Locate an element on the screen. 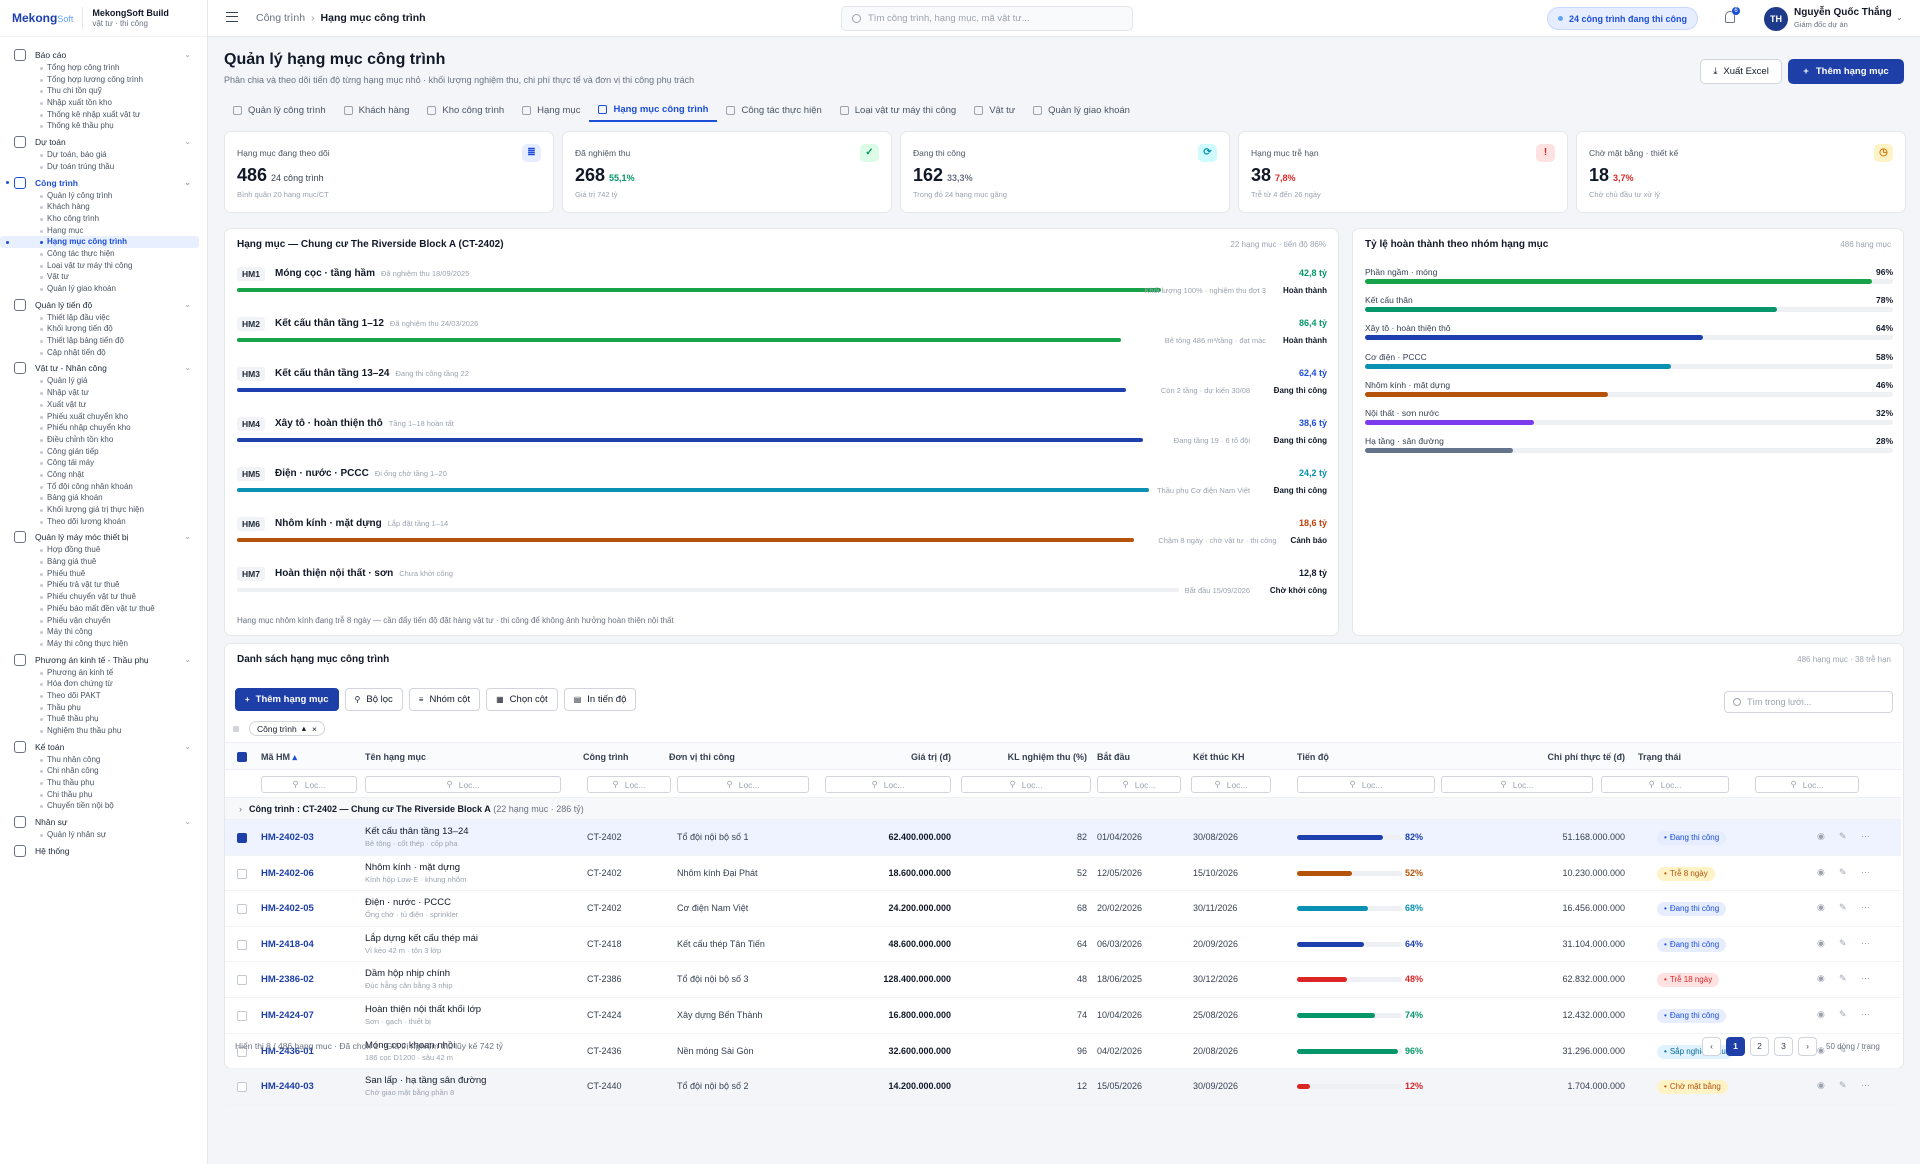 This screenshot has width=1920, height=1164. nav-group-7: Kế toán ⌄ is located at coordinates (103, 747).